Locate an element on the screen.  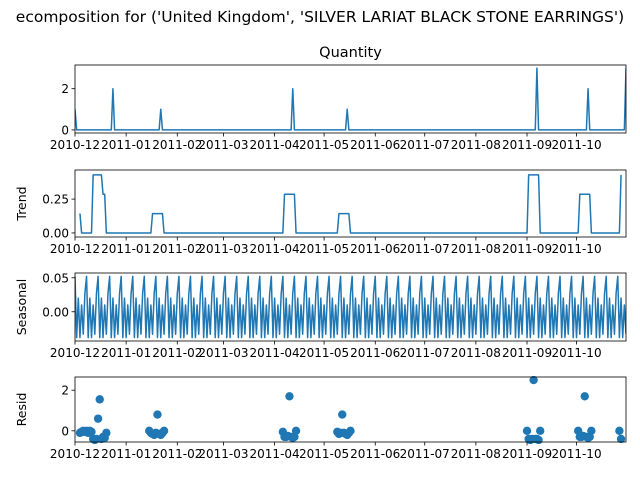
panel-title: Quantity is located at coordinates (350, 53).